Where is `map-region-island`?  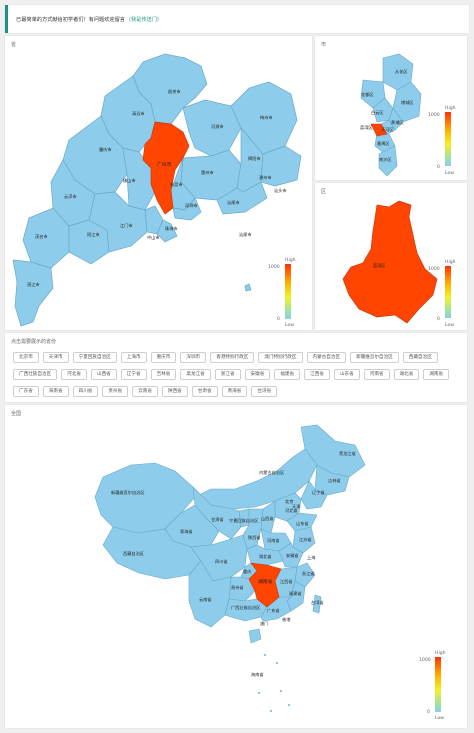 map-region-island is located at coordinates (248, 287).